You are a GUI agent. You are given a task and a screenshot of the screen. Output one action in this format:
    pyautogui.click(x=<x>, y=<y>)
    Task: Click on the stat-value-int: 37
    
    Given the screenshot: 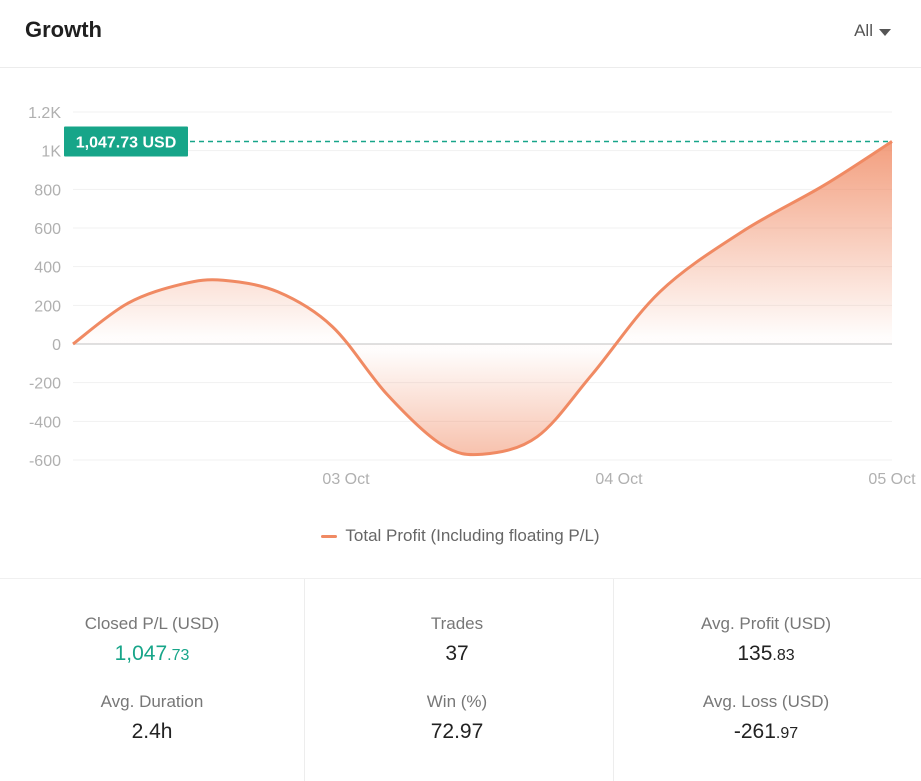 What is the action you would take?
    pyautogui.click(x=457, y=653)
    